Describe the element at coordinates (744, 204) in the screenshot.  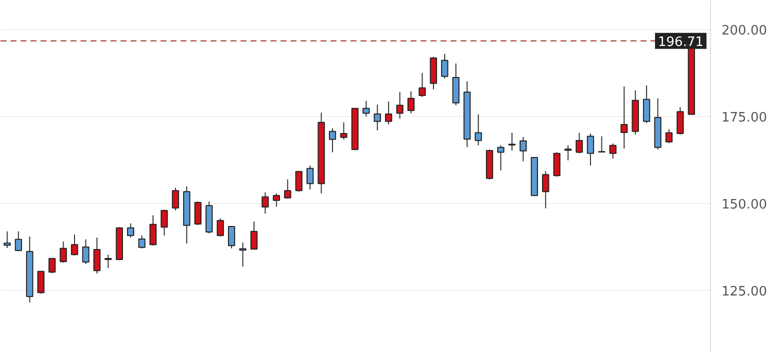
I see `y-tick-label: 150.00` at that location.